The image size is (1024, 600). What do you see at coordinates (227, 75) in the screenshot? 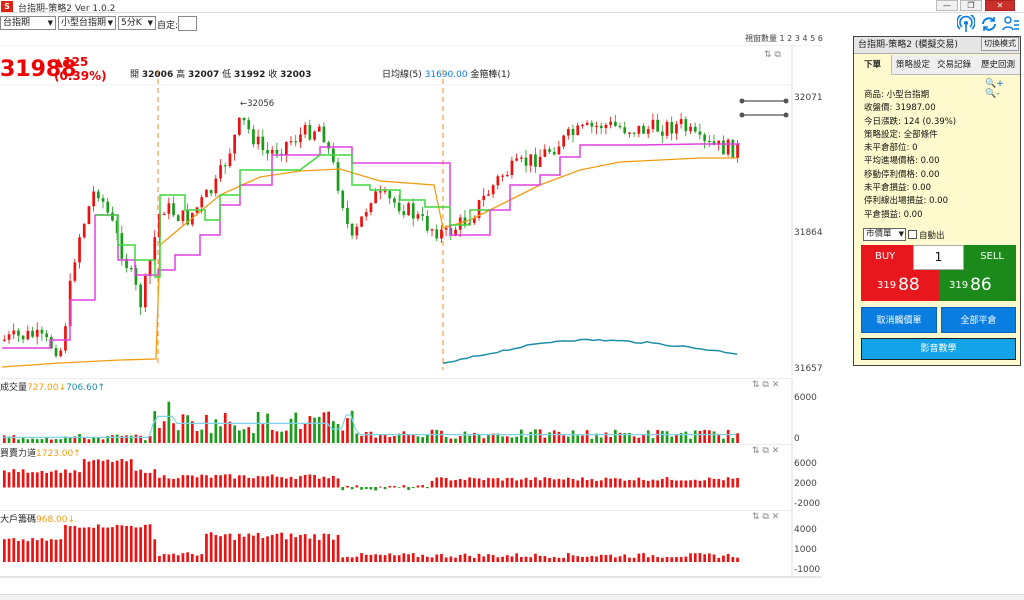
I see `low-label: 低` at bounding box center [227, 75].